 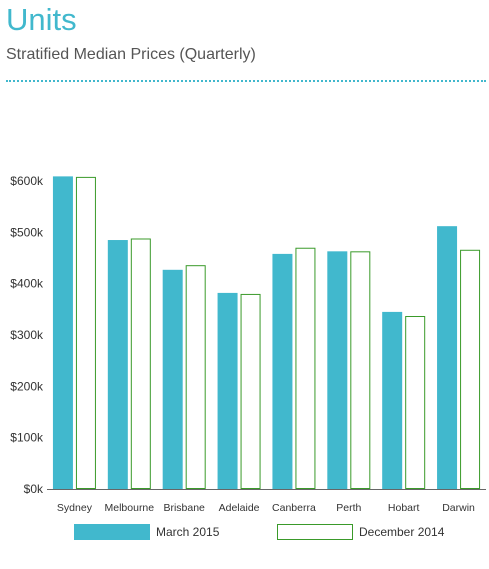 I want to click on bar-march-2015-perth, so click(x=337, y=370).